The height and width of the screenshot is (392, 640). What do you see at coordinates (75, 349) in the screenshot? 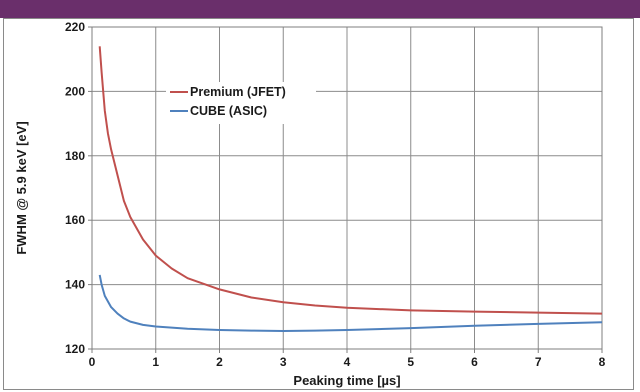
I see `y-tick-label: 120` at bounding box center [75, 349].